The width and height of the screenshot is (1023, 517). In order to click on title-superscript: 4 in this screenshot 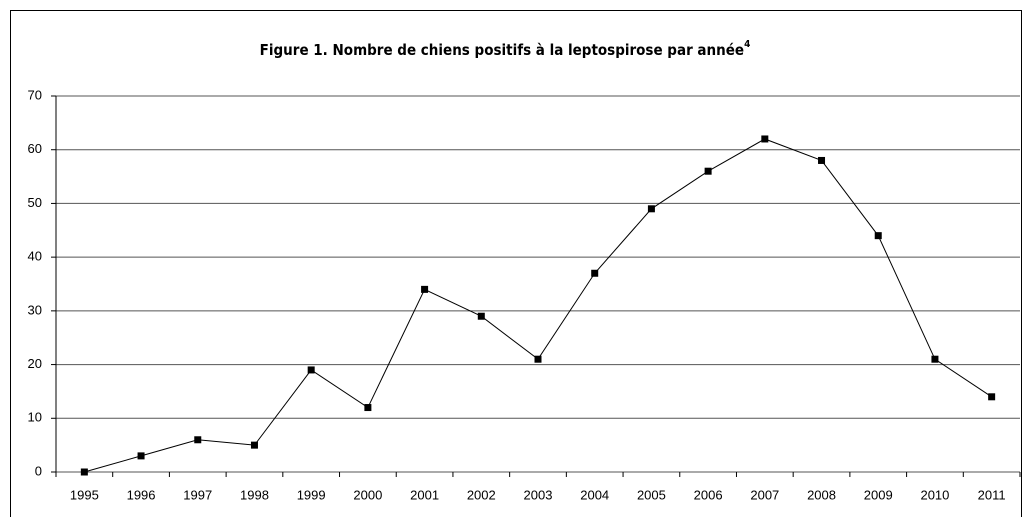, I will do `click(747, 44)`.